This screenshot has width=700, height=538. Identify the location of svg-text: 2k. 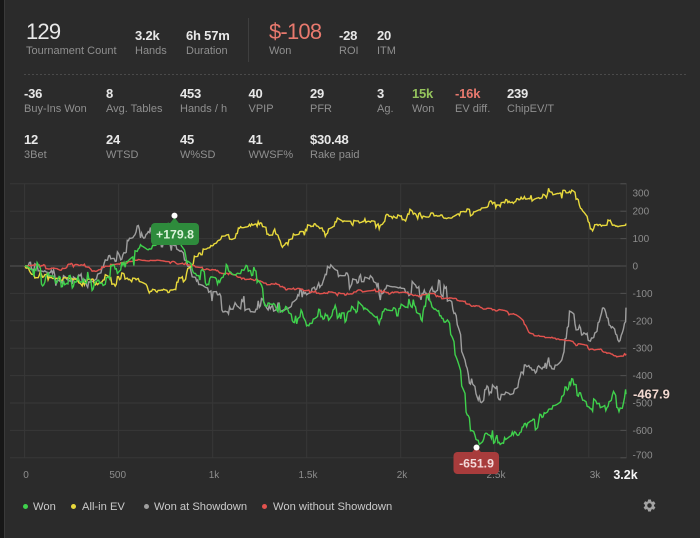
(403, 475).